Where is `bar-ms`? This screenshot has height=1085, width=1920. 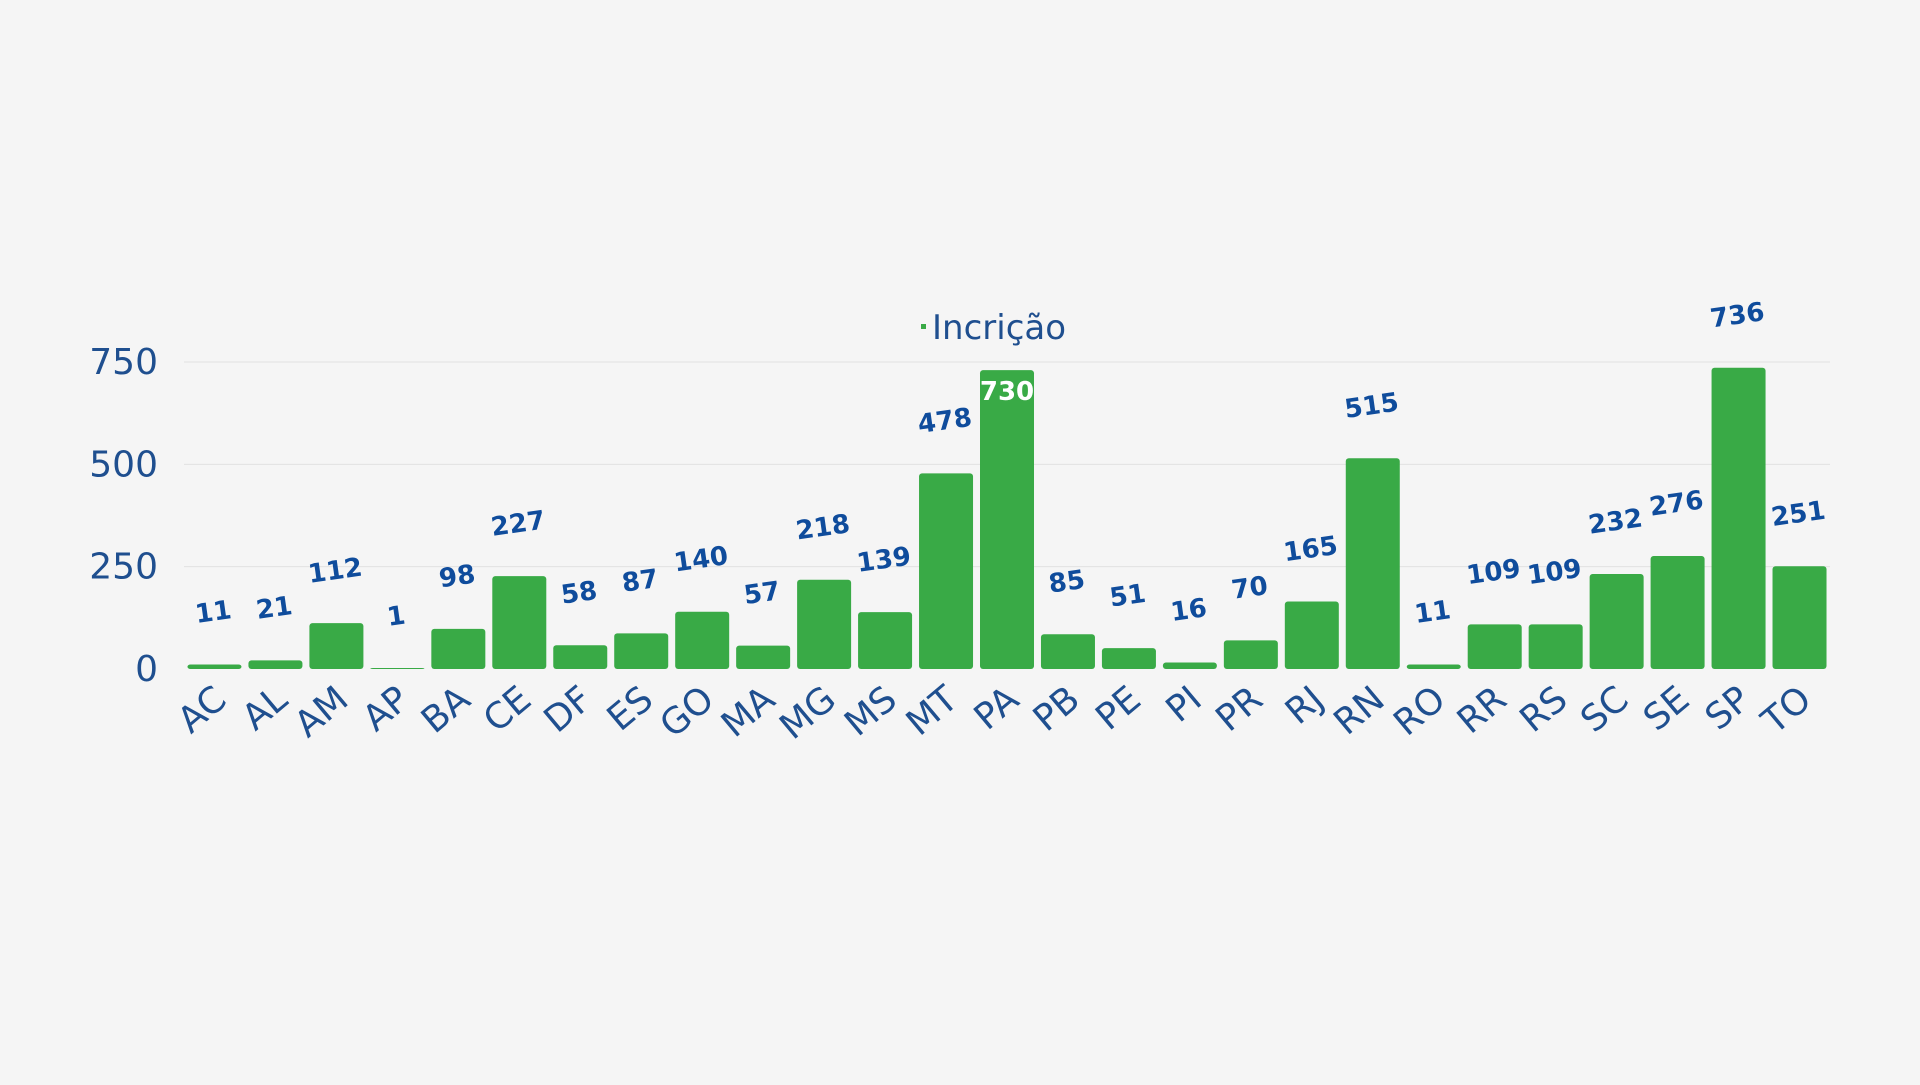 bar-ms is located at coordinates (885, 640).